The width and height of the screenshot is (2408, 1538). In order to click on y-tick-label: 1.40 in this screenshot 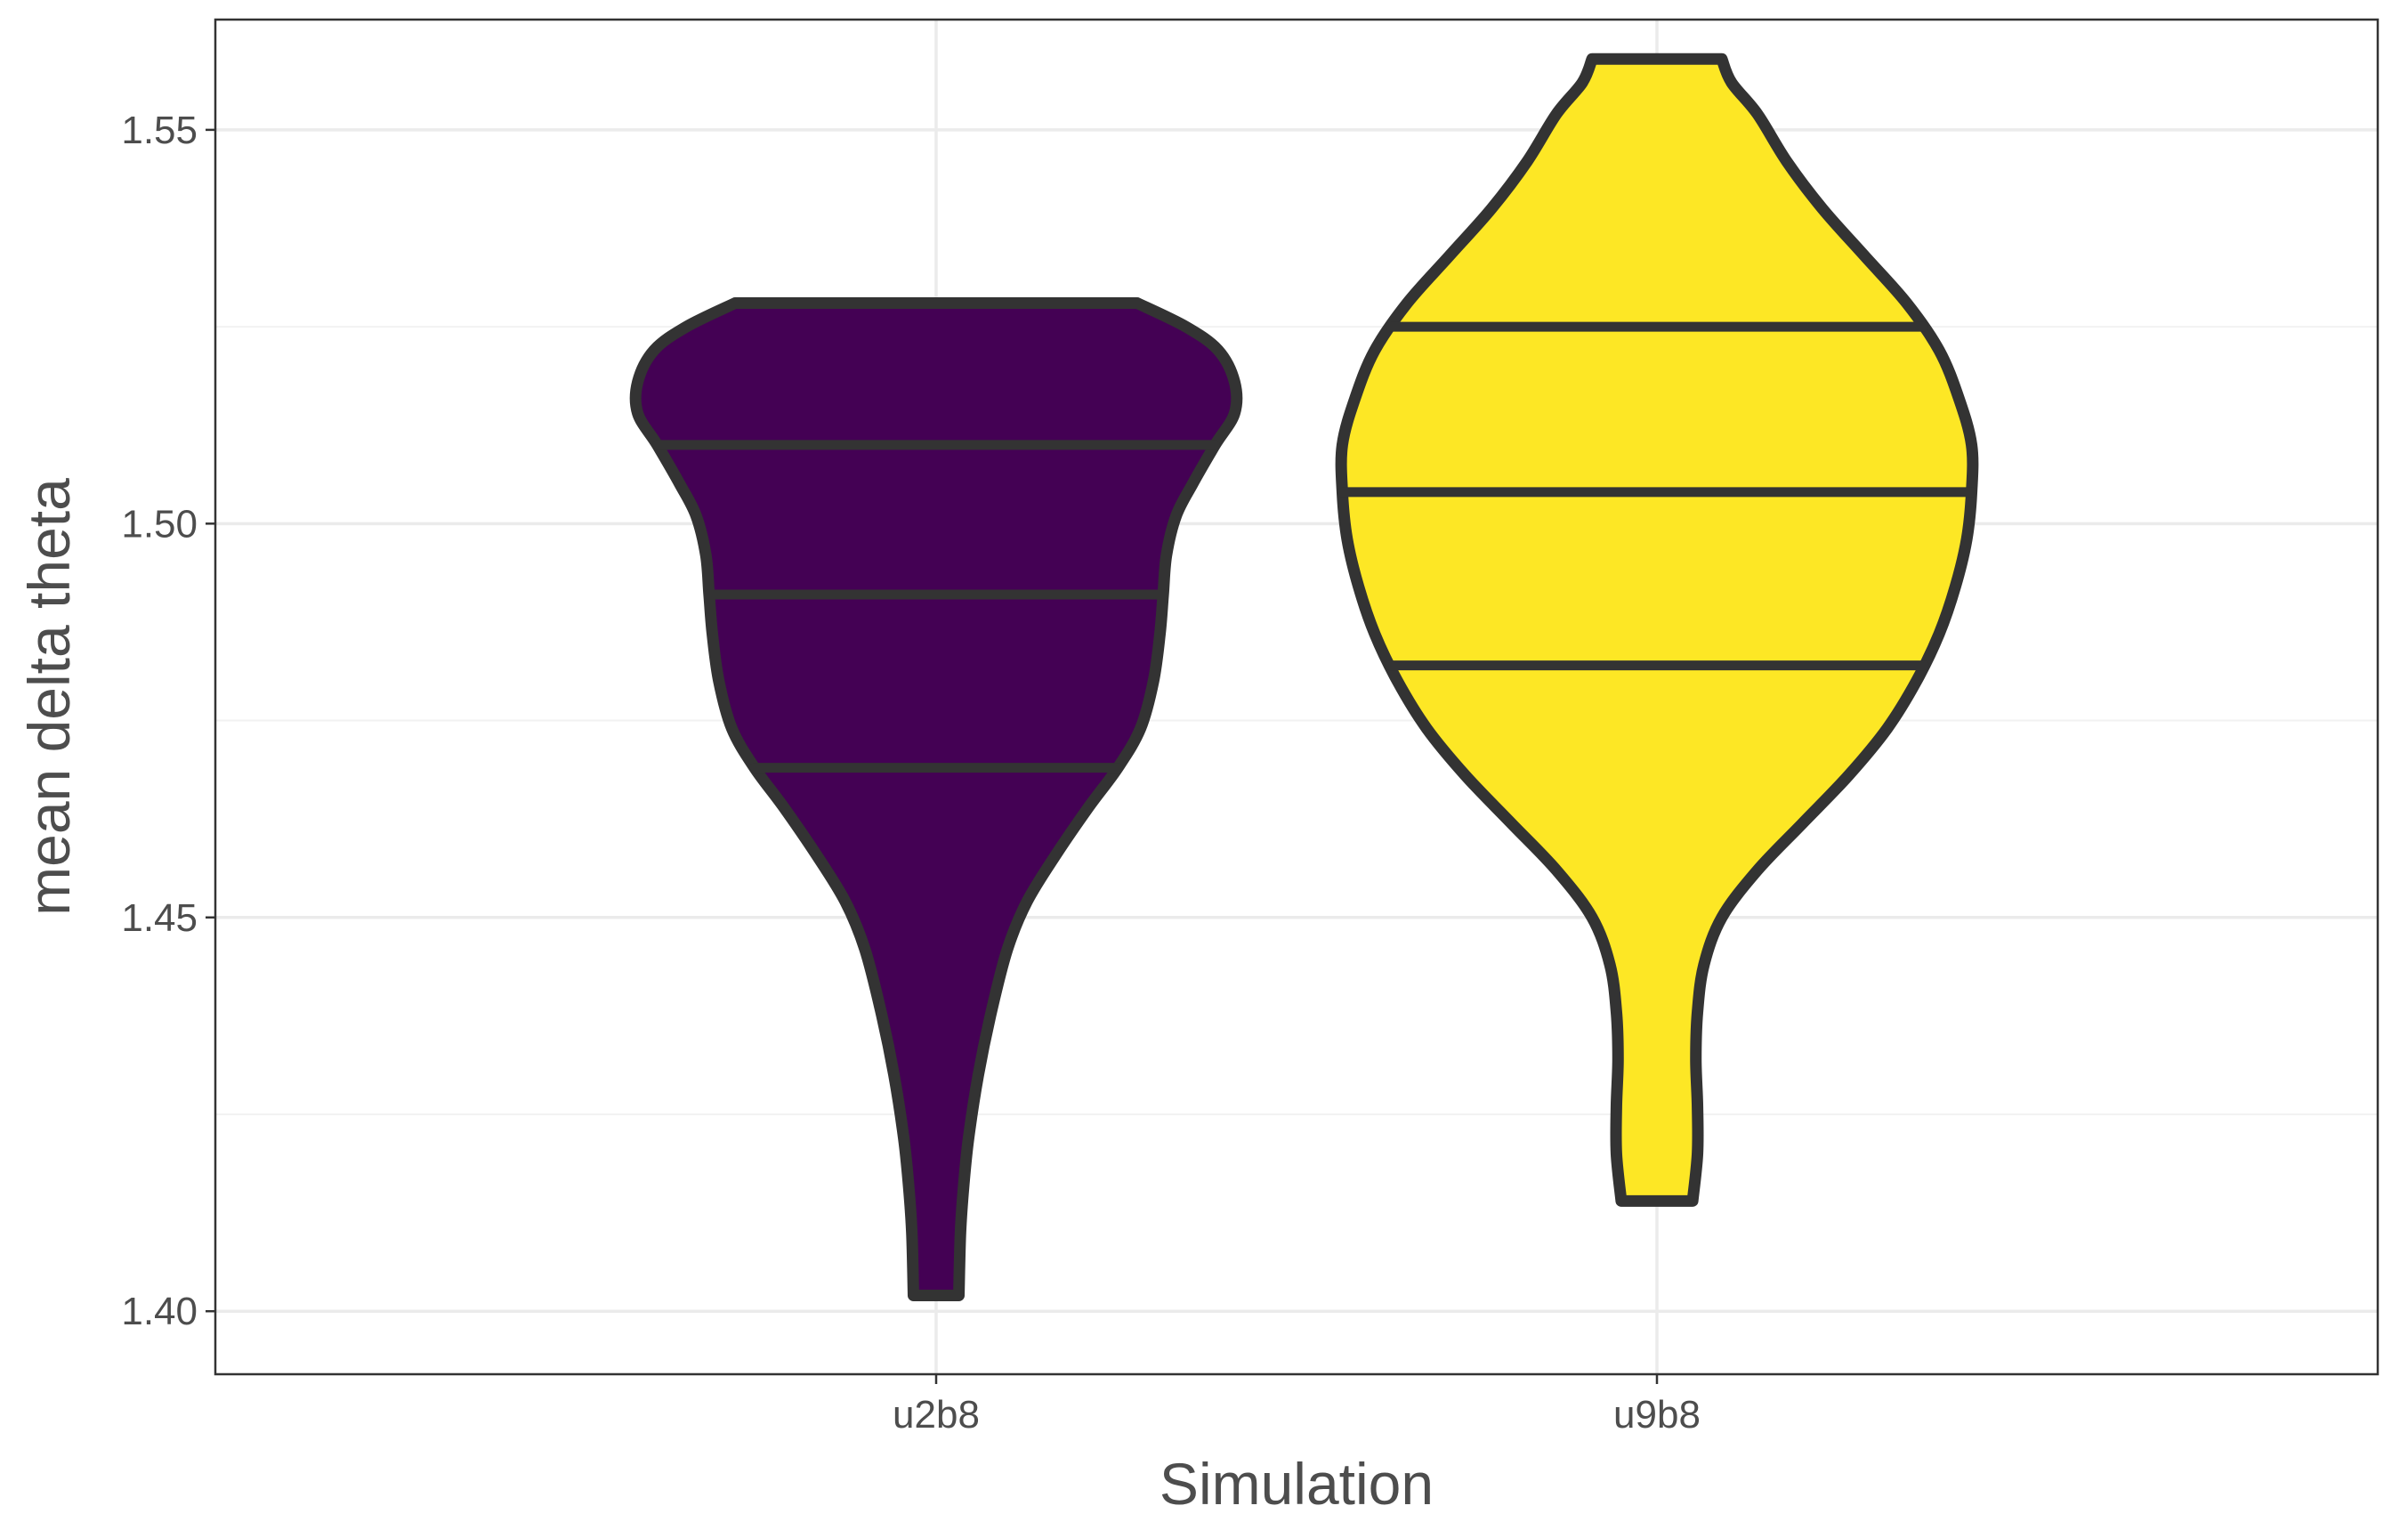, I will do `click(159, 1311)`.